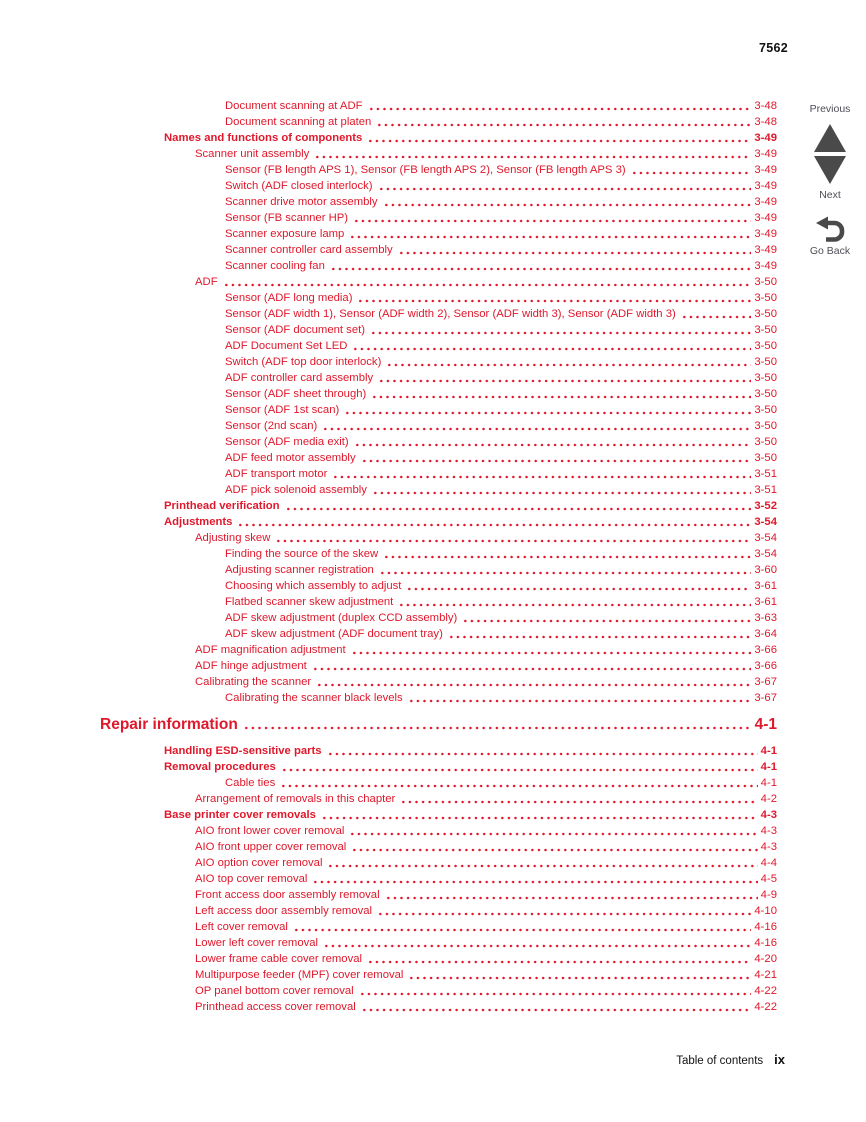 The width and height of the screenshot is (866, 1122). I want to click on toc-entry: OP panel bottom cover removal 4-22, so click(438, 990).